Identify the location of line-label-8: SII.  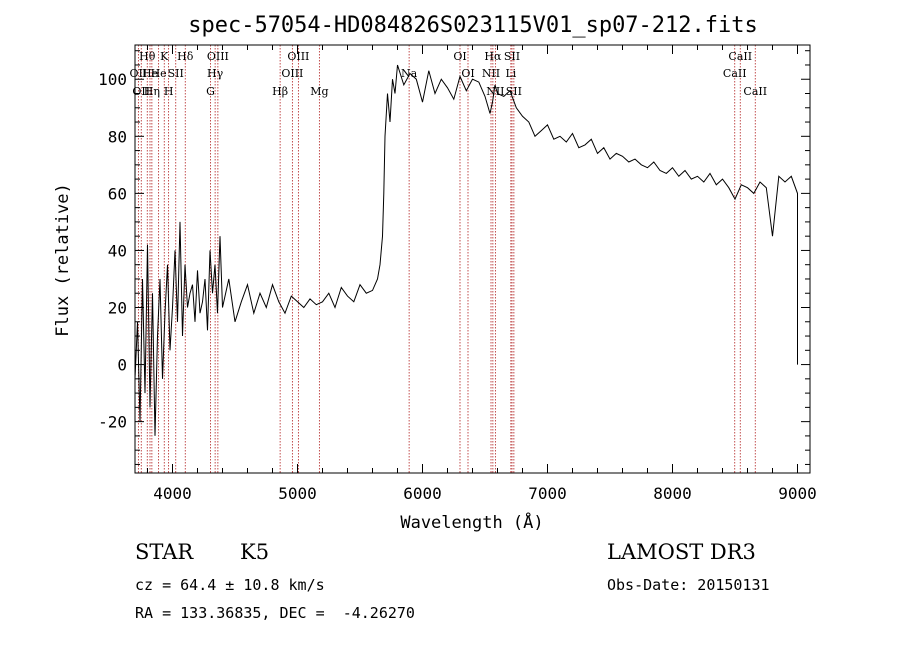
(176, 73).